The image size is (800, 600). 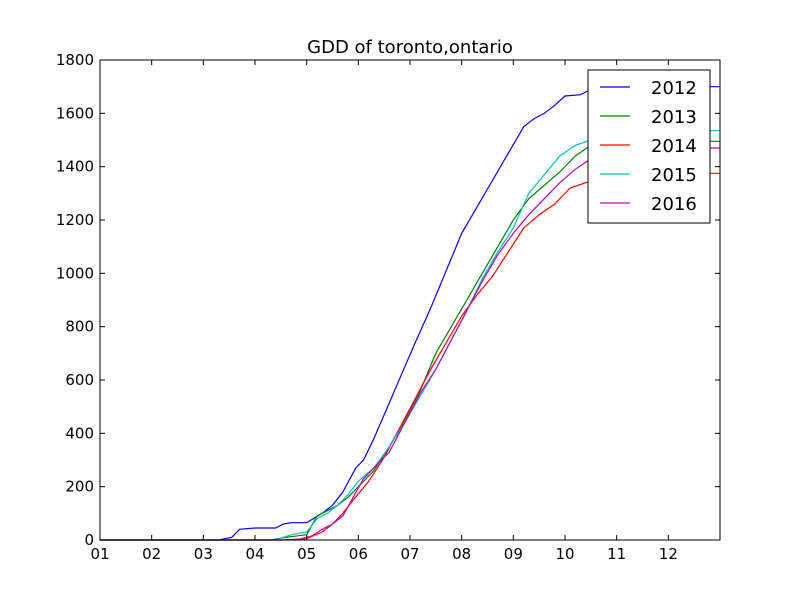 I want to click on x-tick-label: 09, so click(x=513, y=554).